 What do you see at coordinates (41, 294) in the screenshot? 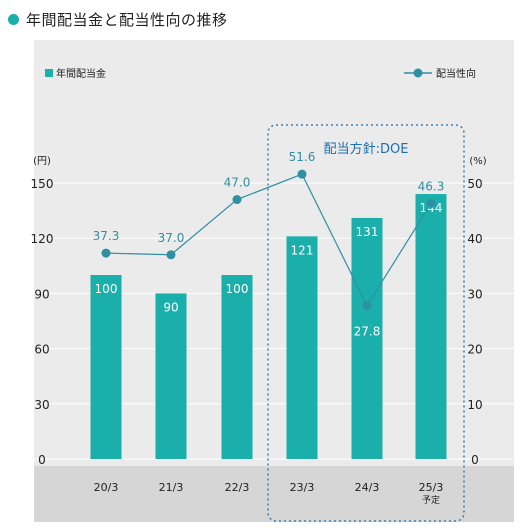
I see `y-left-tick-label: 90` at bounding box center [41, 294].